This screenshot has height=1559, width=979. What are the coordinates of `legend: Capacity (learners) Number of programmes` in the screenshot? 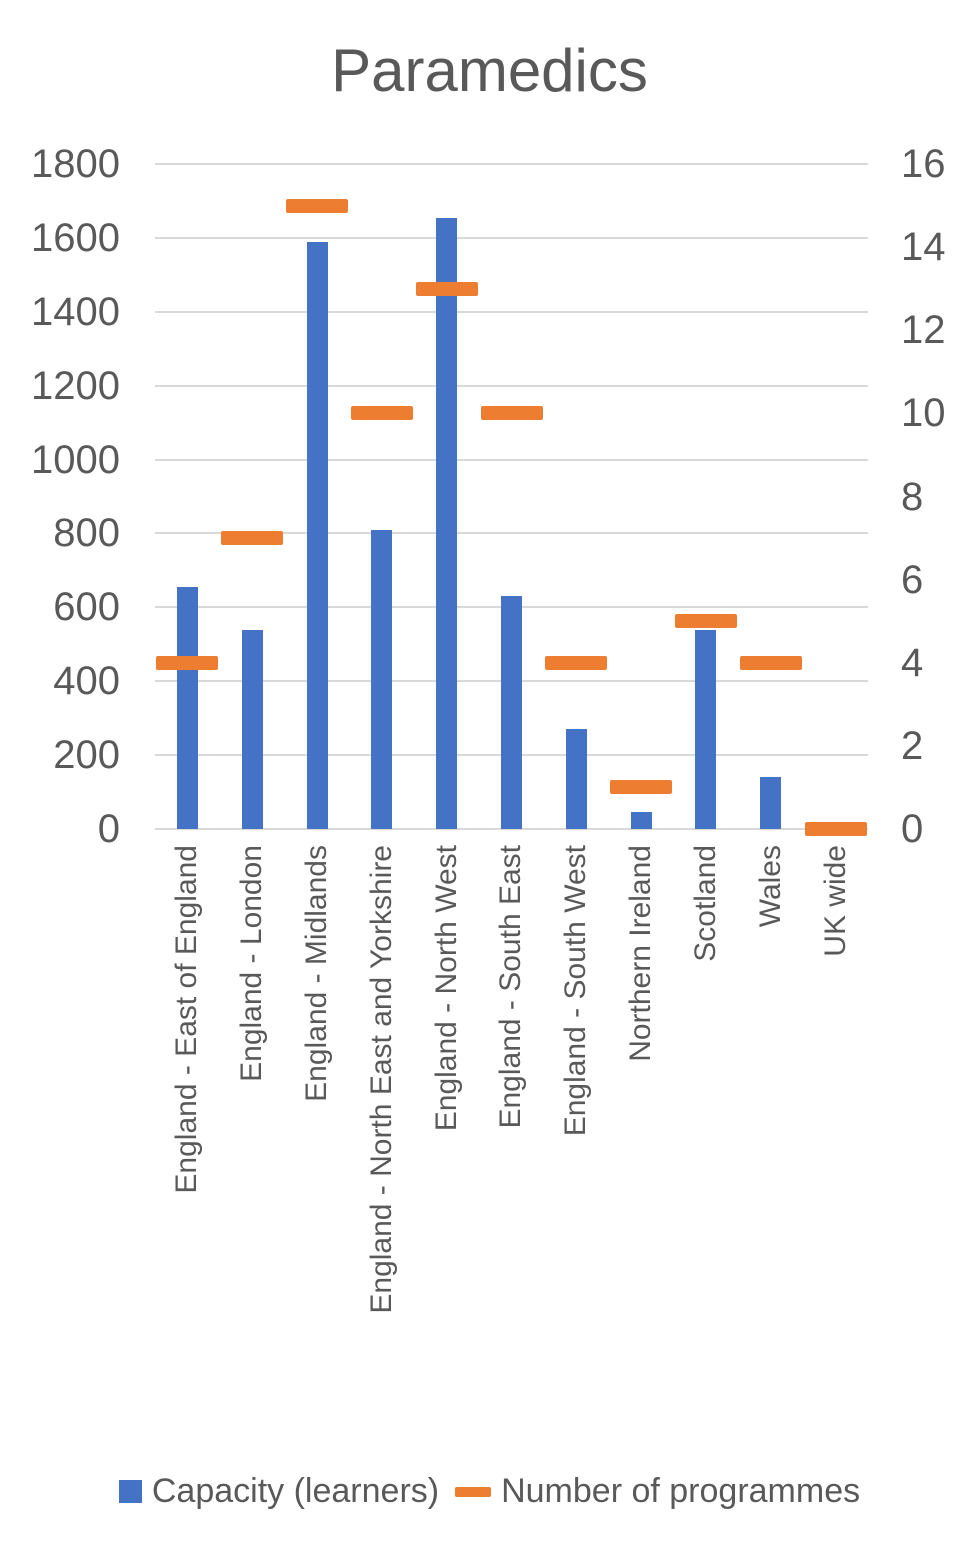 It's located at (489, 1491).